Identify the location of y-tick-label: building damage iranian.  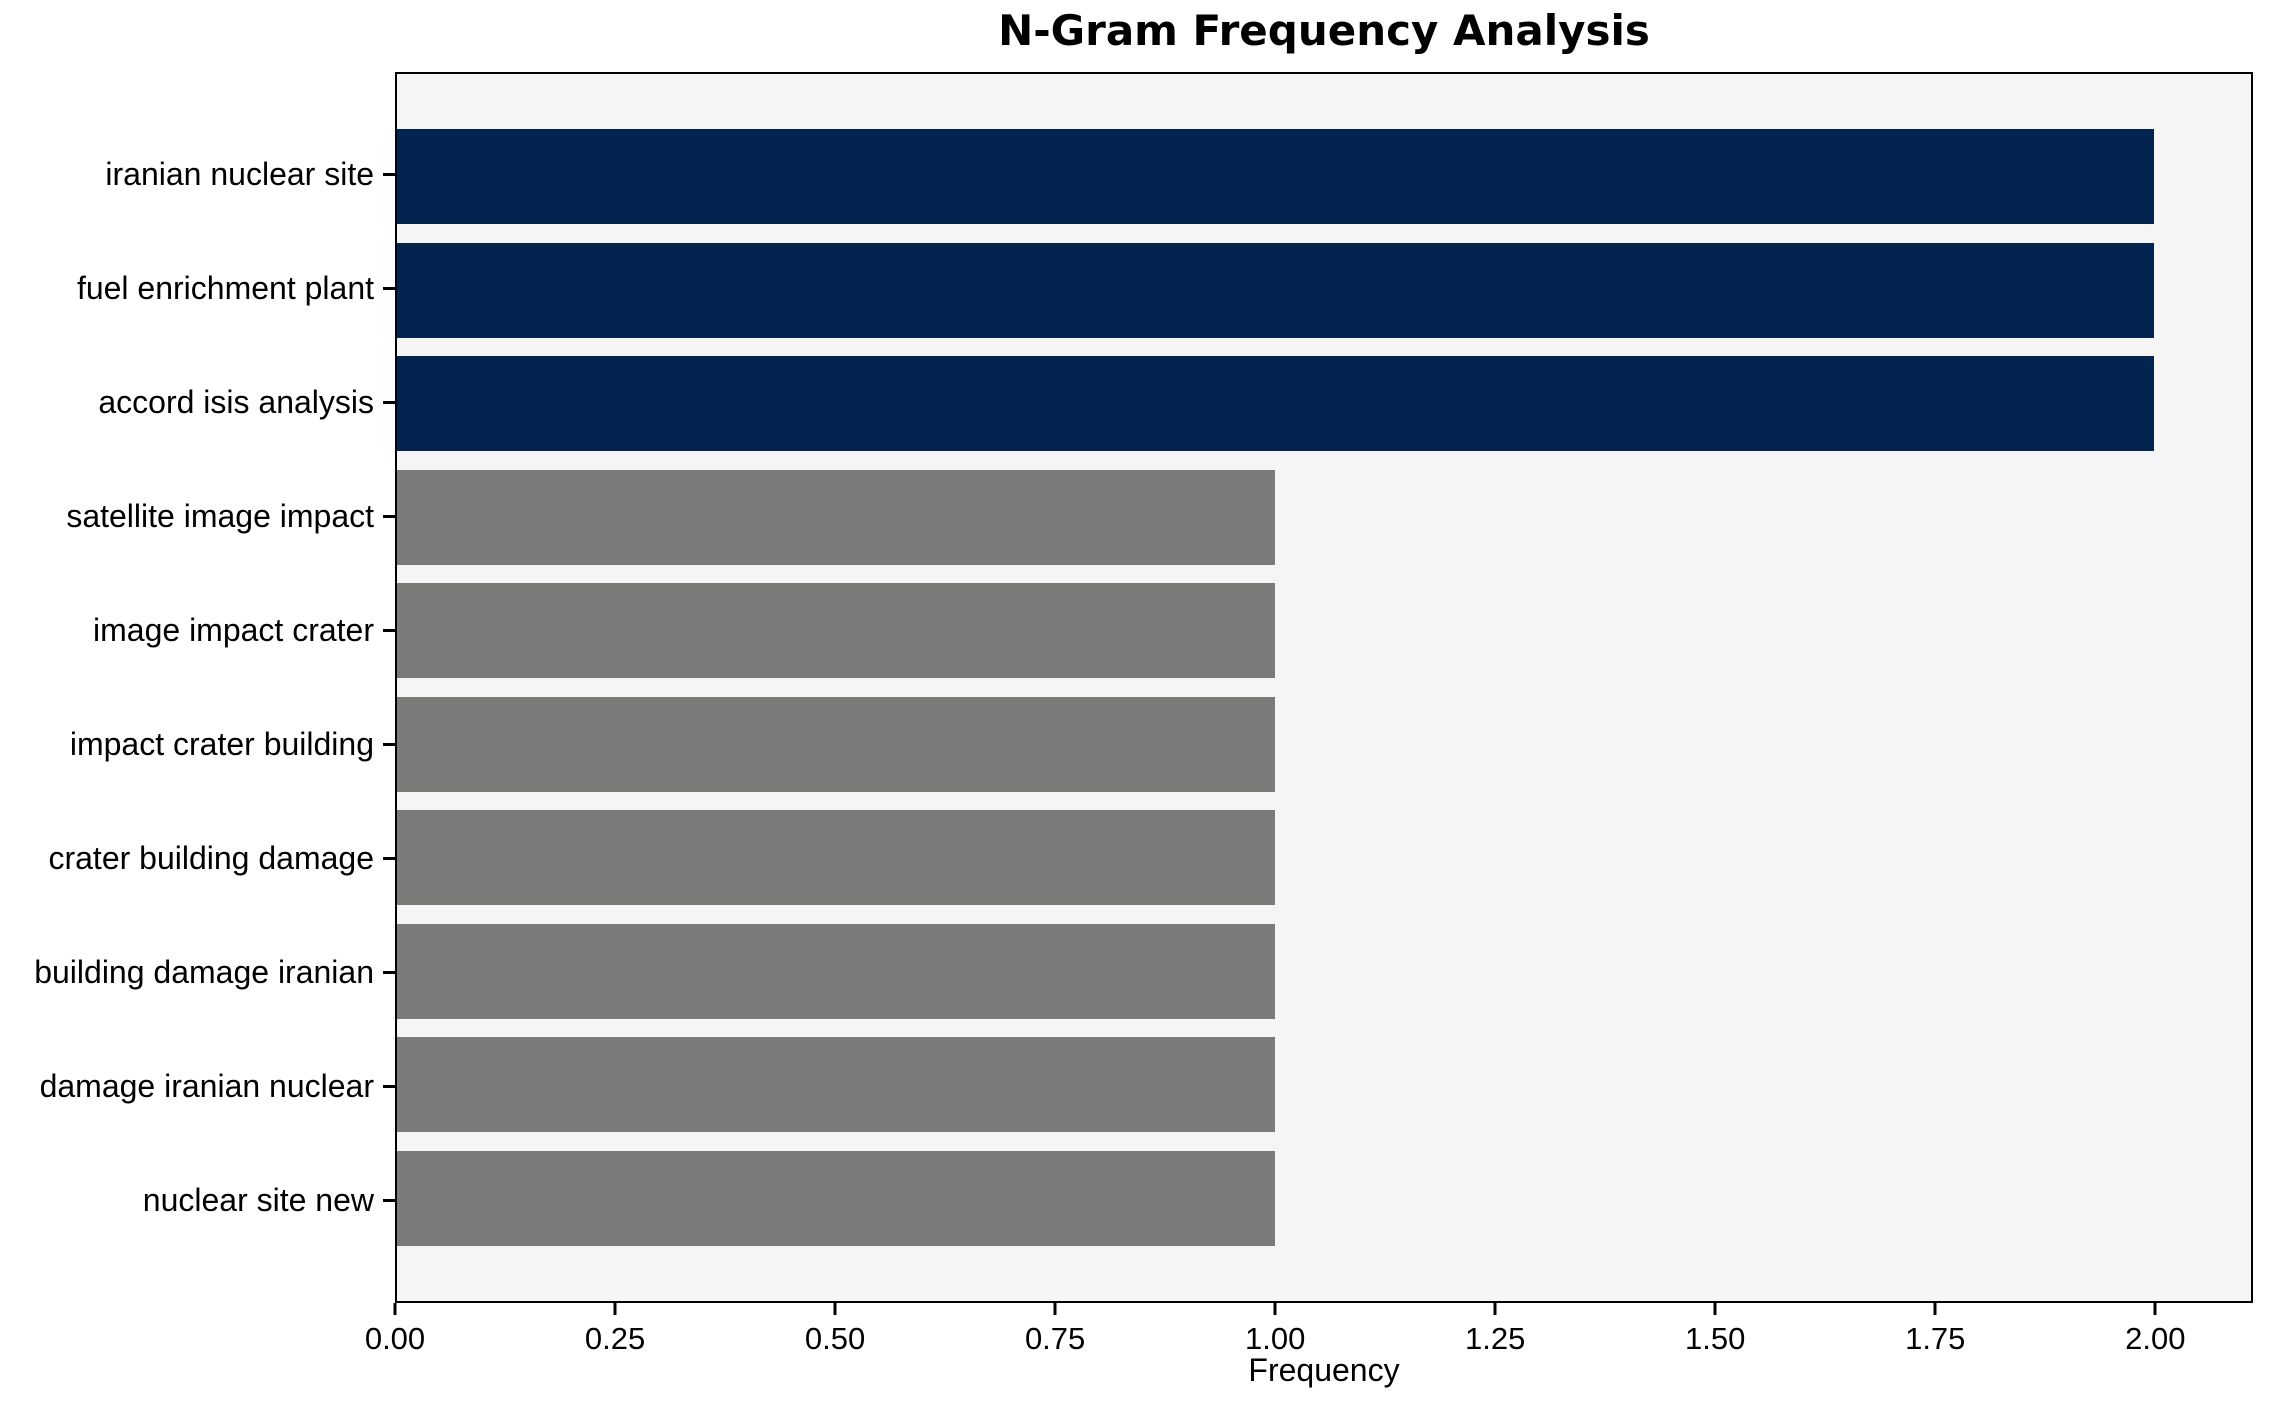
(204, 972).